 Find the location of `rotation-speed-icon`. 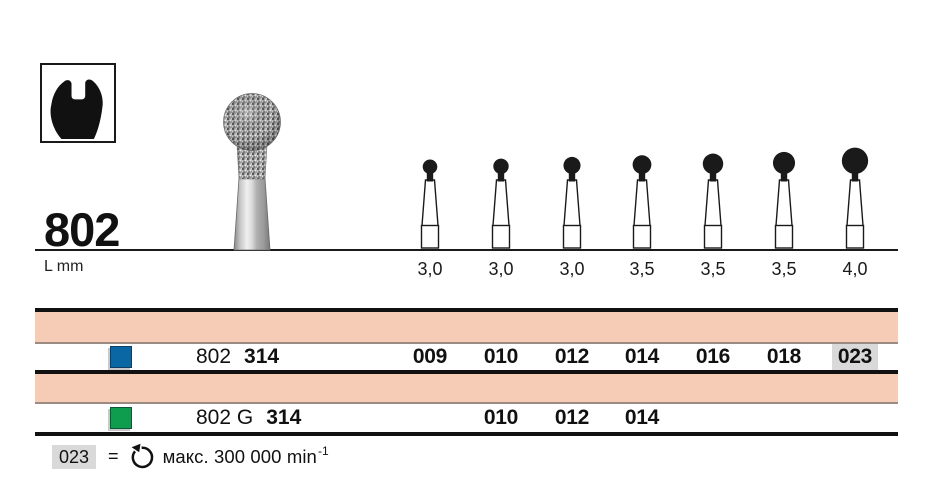

rotation-speed-icon is located at coordinates (142, 456).